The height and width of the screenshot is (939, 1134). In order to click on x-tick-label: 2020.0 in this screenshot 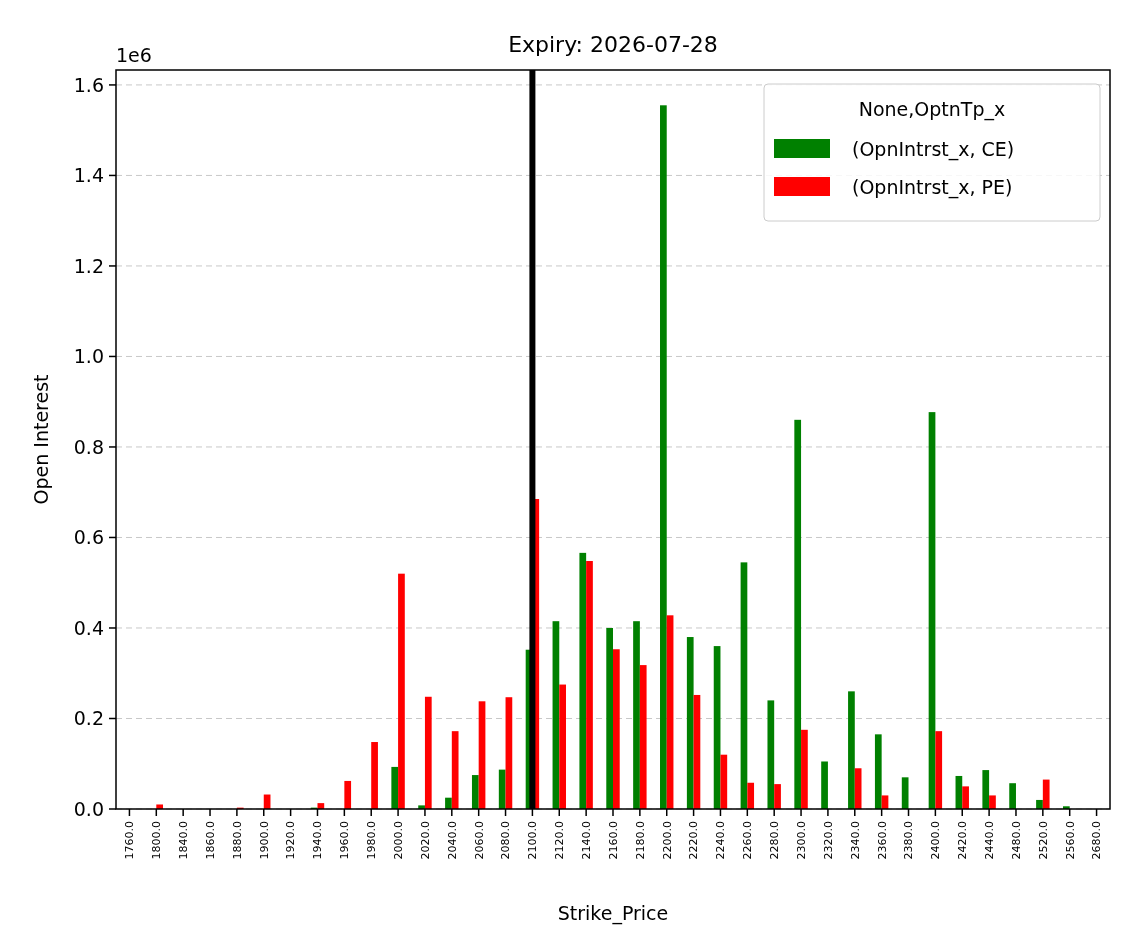, I will do `click(425, 840)`.